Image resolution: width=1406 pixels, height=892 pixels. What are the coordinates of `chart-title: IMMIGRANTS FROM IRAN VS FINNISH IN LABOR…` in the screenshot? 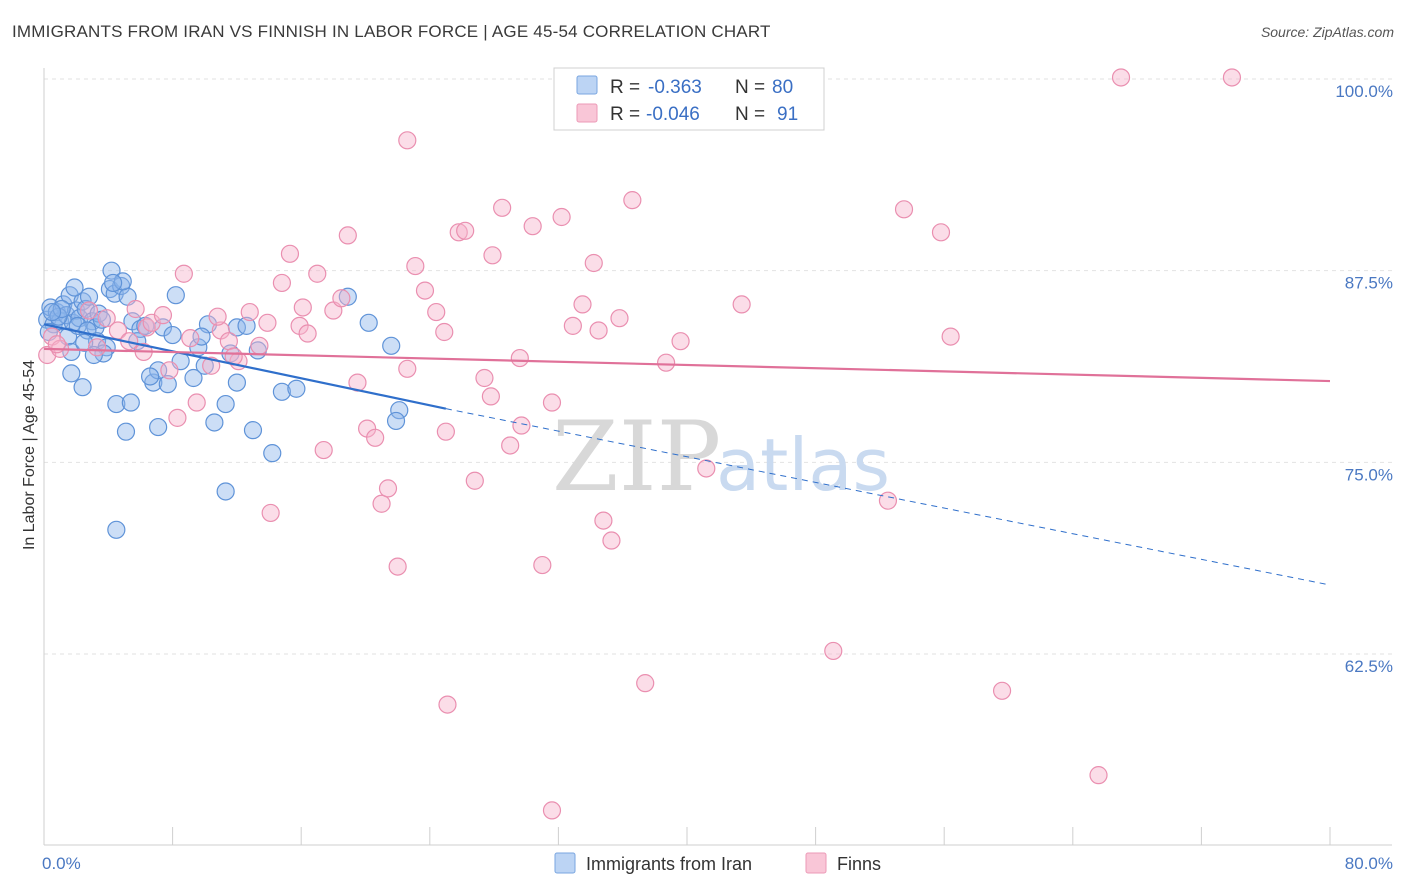 It's located at (391, 31).